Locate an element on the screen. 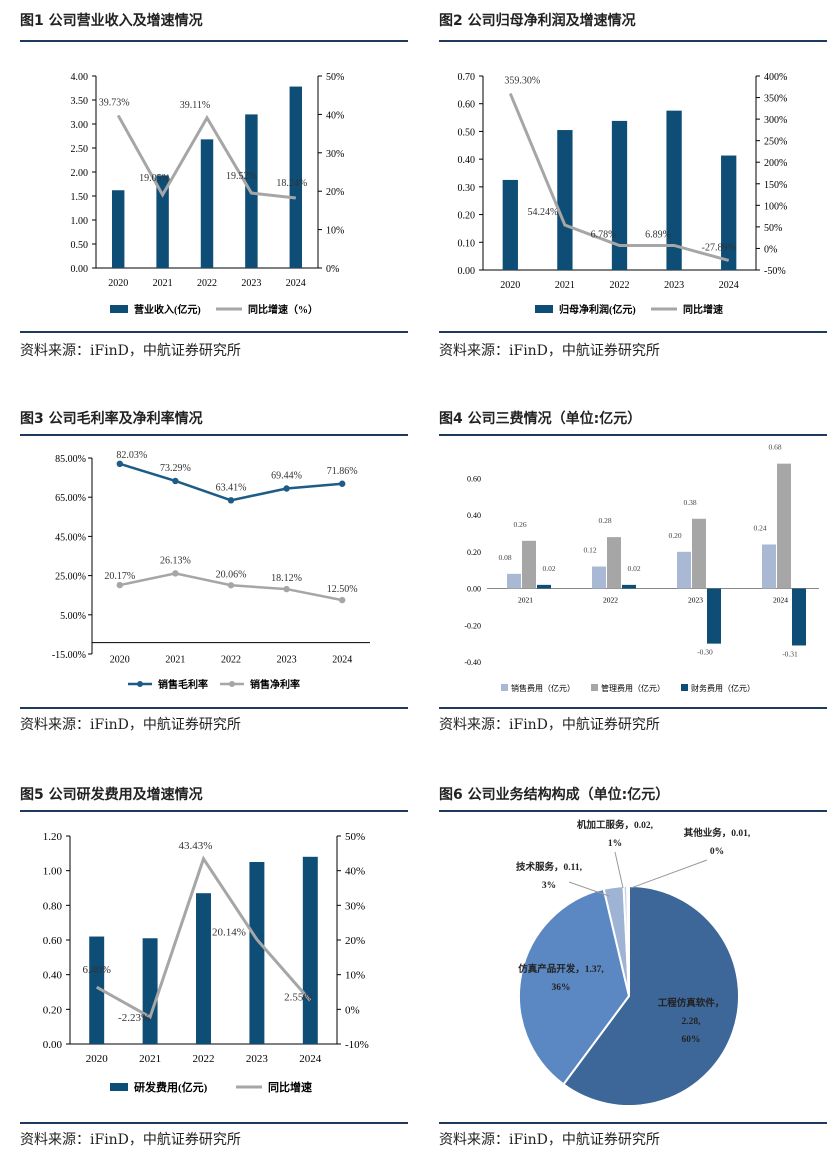 The width and height of the screenshot is (836, 1156). slice-label: 工程仿真软件， is located at coordinates (691, 1003).